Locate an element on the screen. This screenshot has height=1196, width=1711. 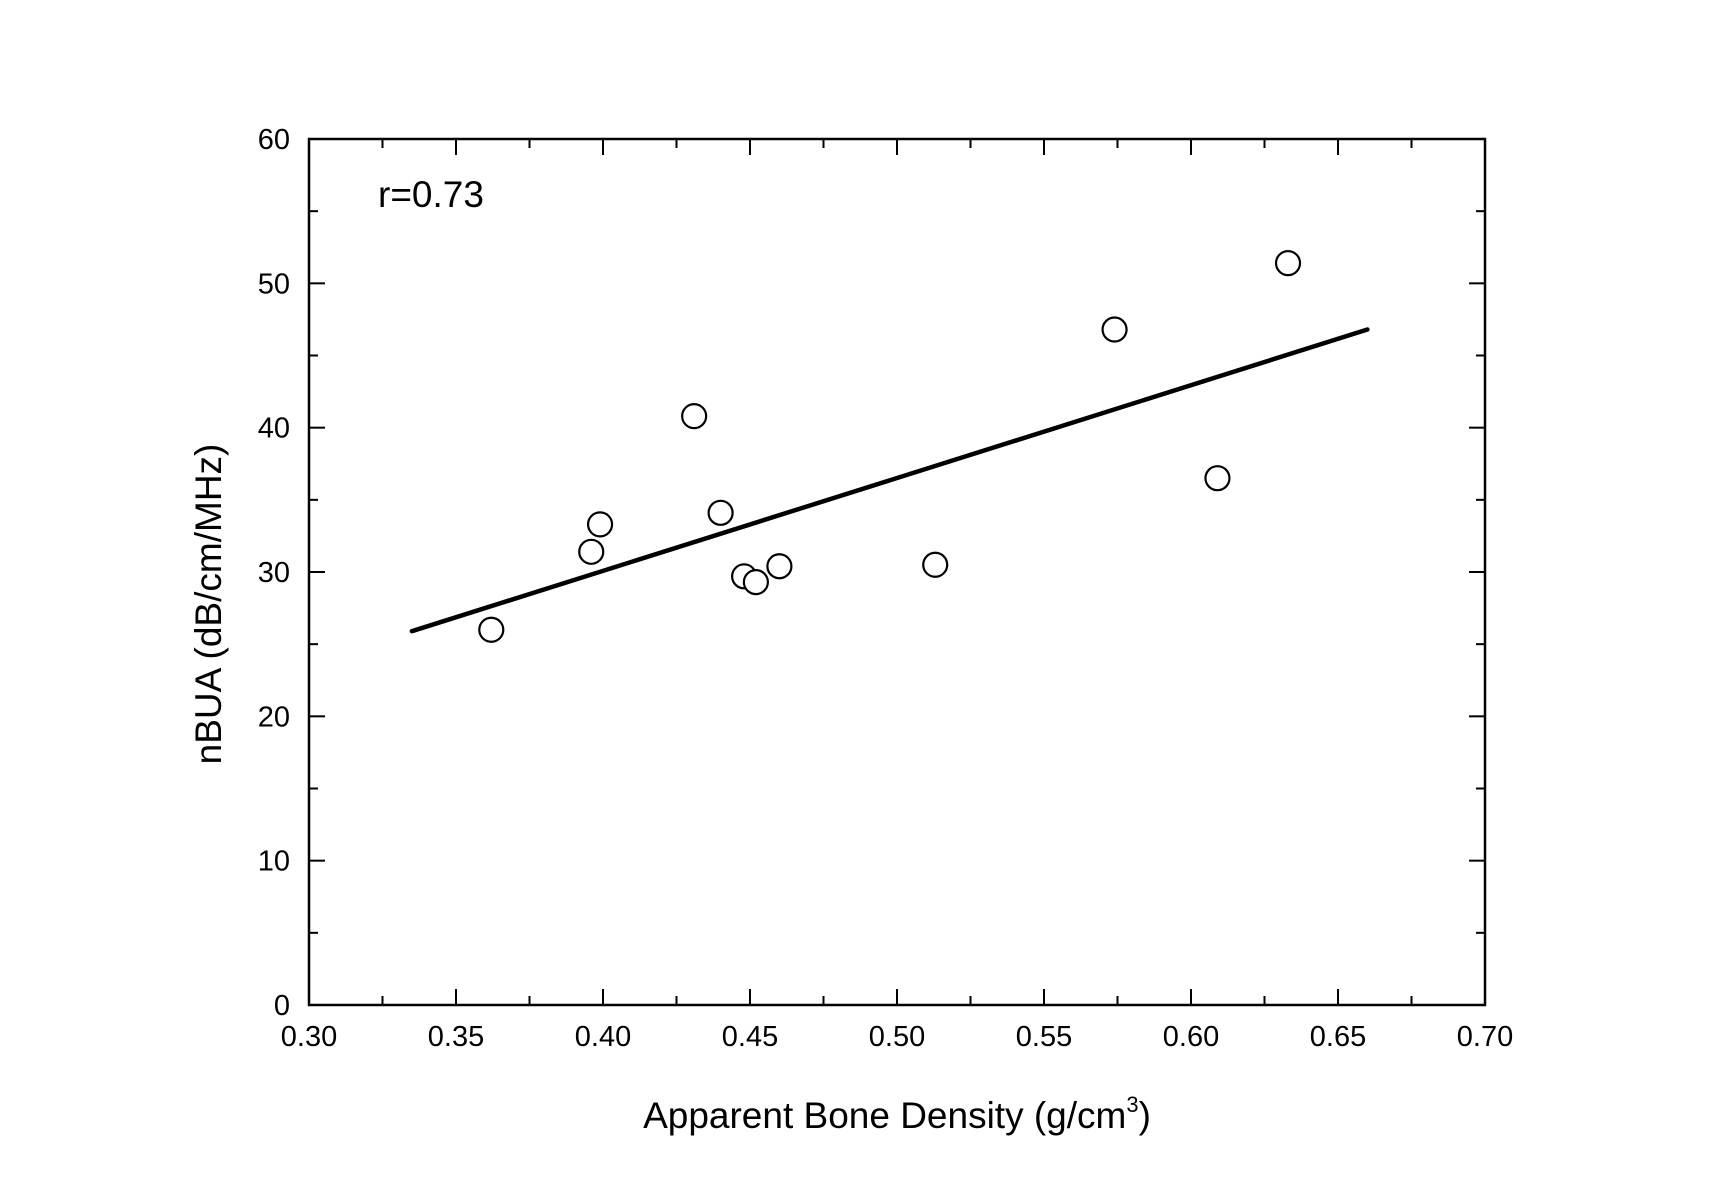
y-axis-tick-labels: 0 10 20 30 40 50 60 is located at coordinates (274, 573).